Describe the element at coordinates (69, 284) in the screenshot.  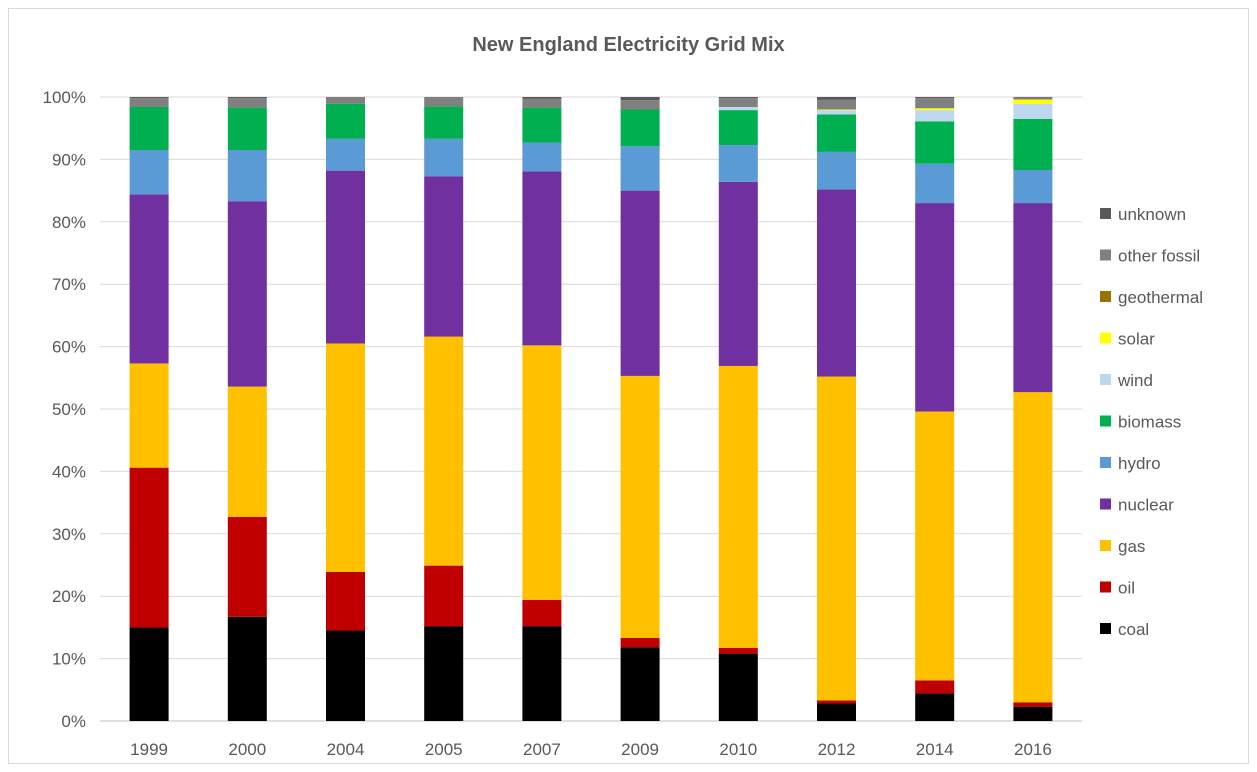
I see `y-tick-label: 70%` at that location.